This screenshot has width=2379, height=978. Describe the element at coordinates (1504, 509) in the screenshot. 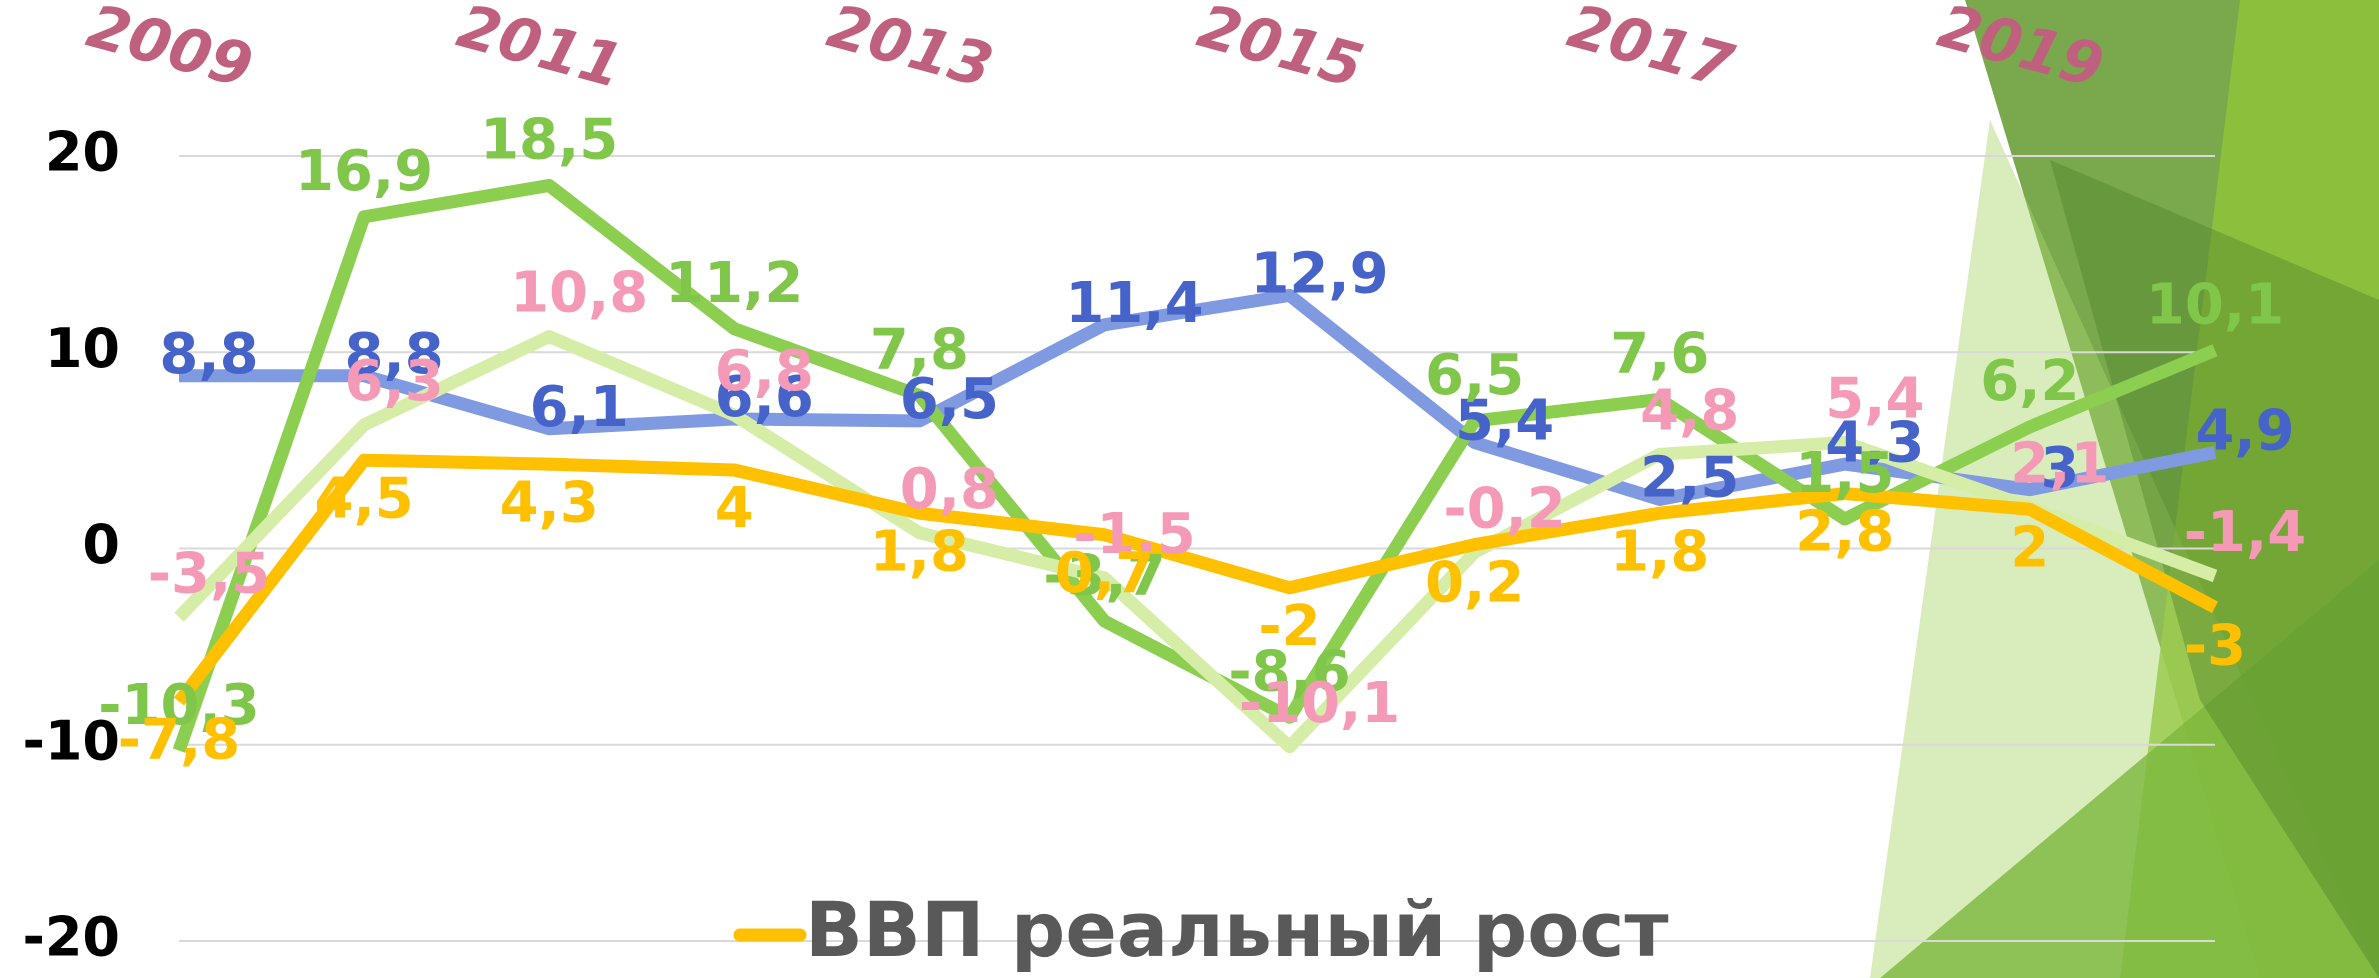

I see `data-label: -0,2` at that location.